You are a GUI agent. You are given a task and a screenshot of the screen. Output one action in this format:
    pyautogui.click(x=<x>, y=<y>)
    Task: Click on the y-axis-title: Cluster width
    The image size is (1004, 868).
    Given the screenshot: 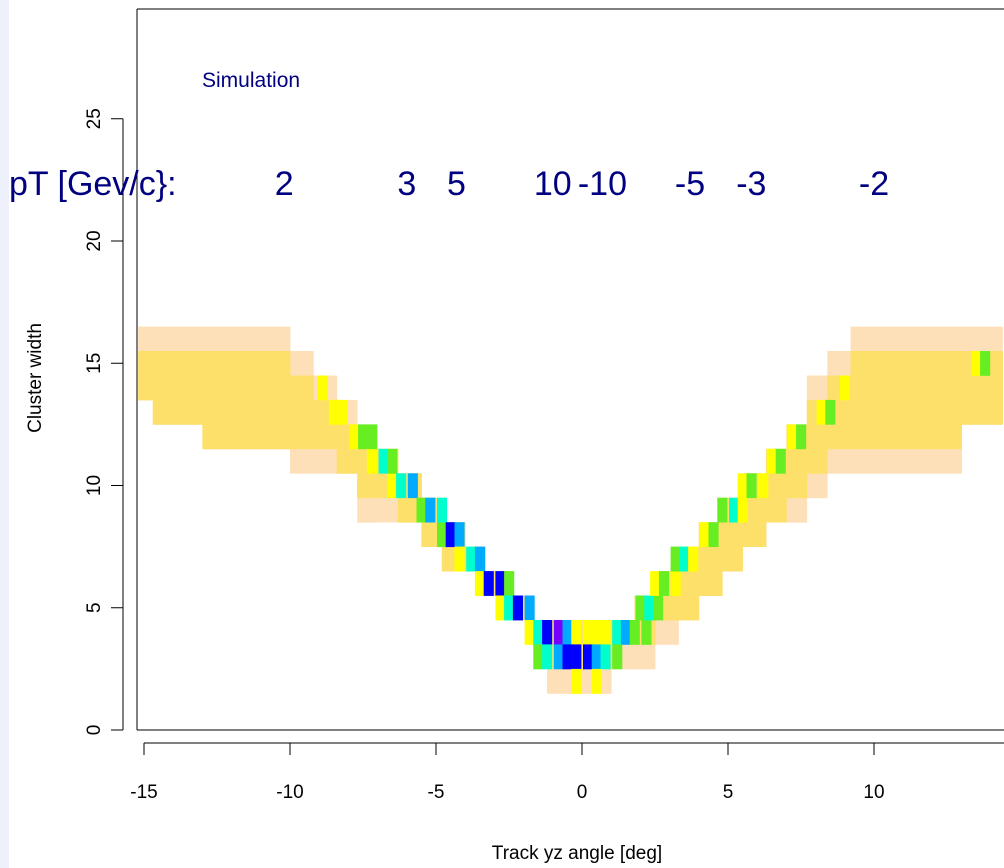 What is the action you would take?
    pyautogui.click(x=35, y=378)
    